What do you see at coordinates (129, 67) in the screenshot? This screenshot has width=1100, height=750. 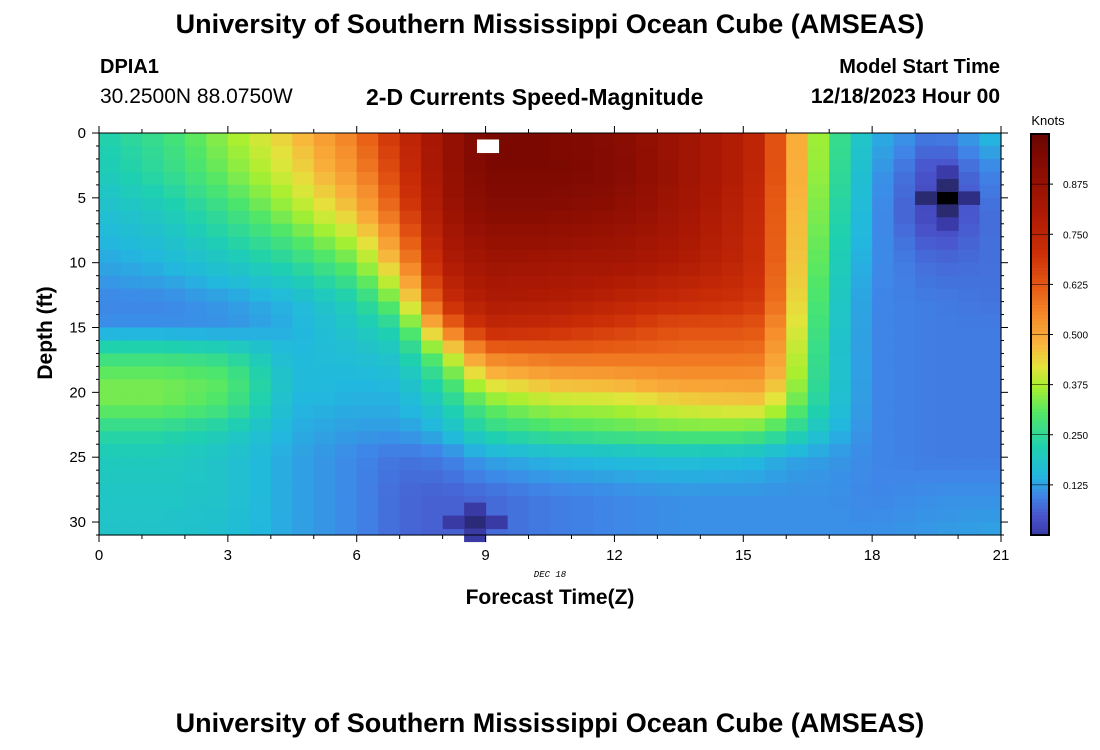 I see `station-id: DPIA1` at bounding box center [129, 67].